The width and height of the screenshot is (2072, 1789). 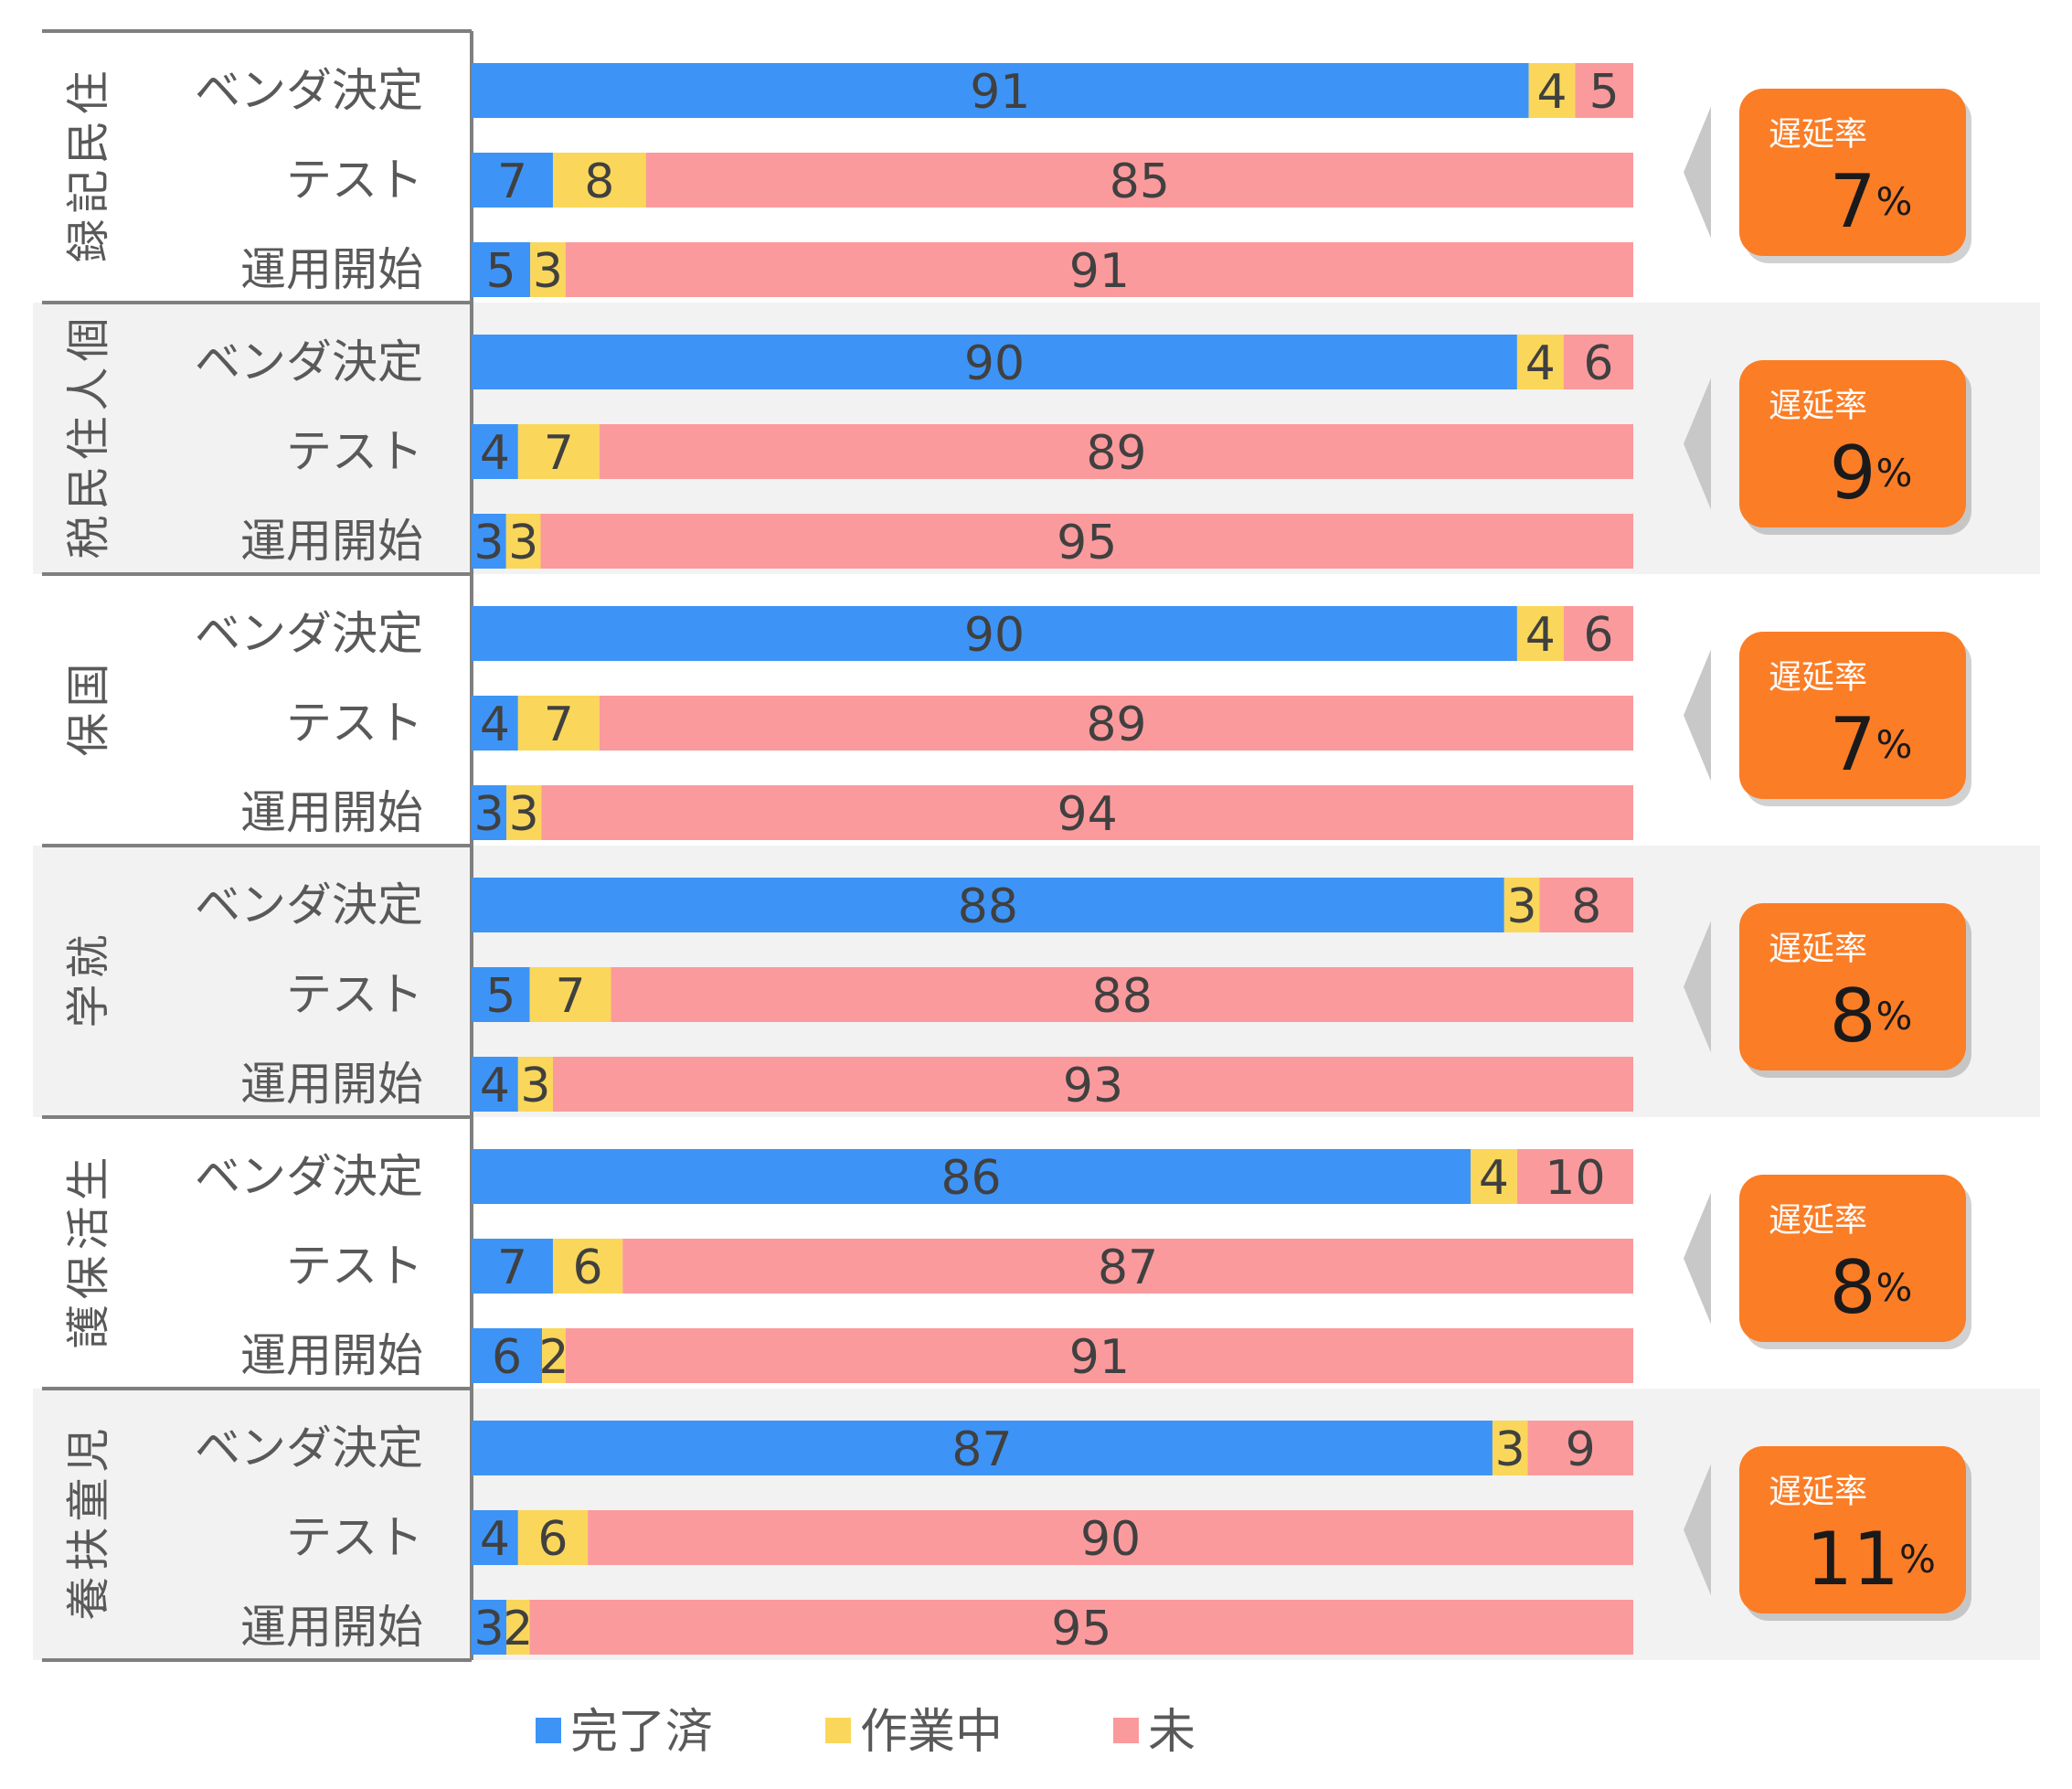 I want to click on legend-swatch-done, so click(x=548, y=1731).